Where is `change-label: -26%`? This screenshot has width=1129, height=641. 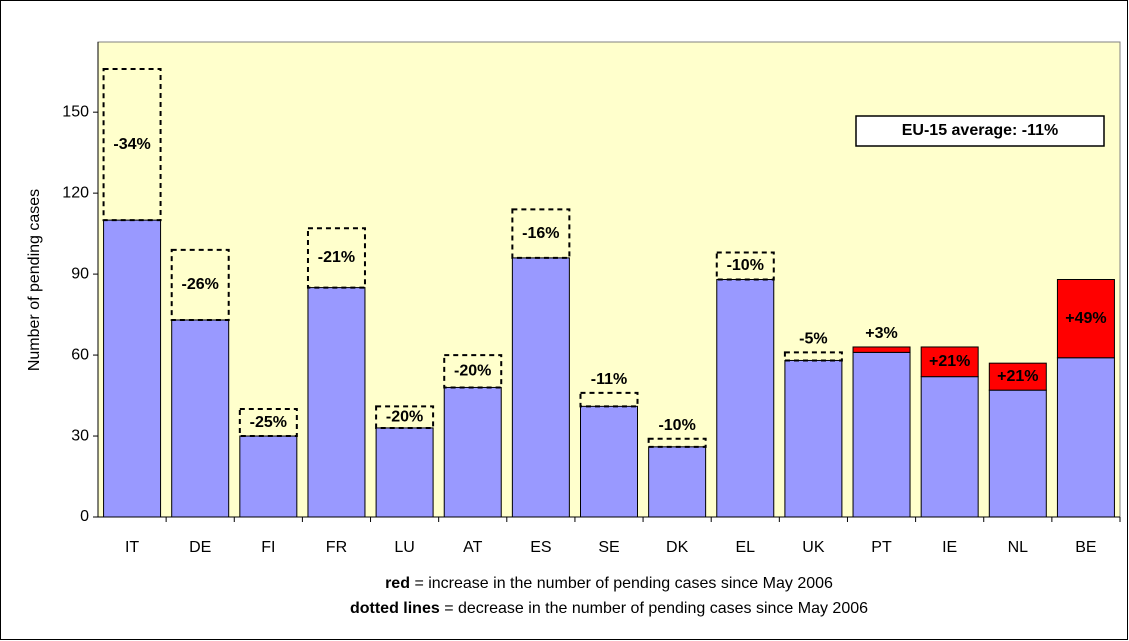 change-label: -26% is located at coordinates (200, 284).